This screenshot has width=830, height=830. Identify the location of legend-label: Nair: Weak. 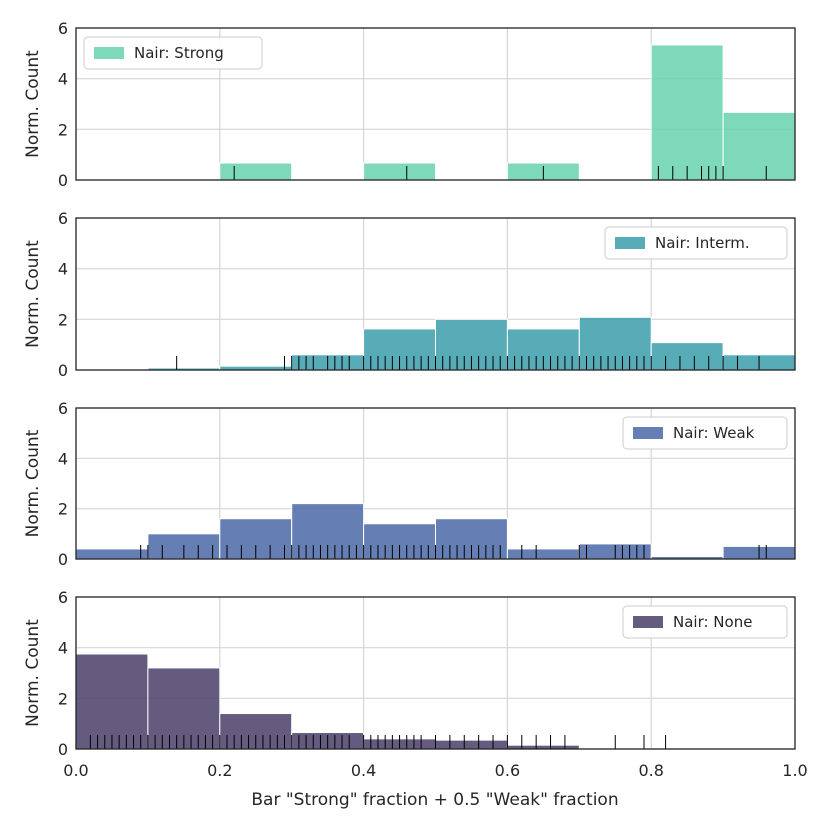
(714, 433).